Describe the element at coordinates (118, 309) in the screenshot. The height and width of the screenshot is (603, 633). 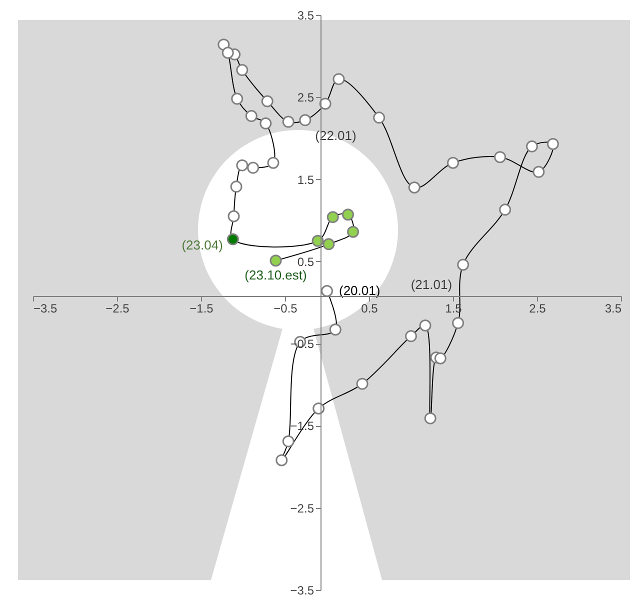
I see `x-tick-label: −2.5` at that location.